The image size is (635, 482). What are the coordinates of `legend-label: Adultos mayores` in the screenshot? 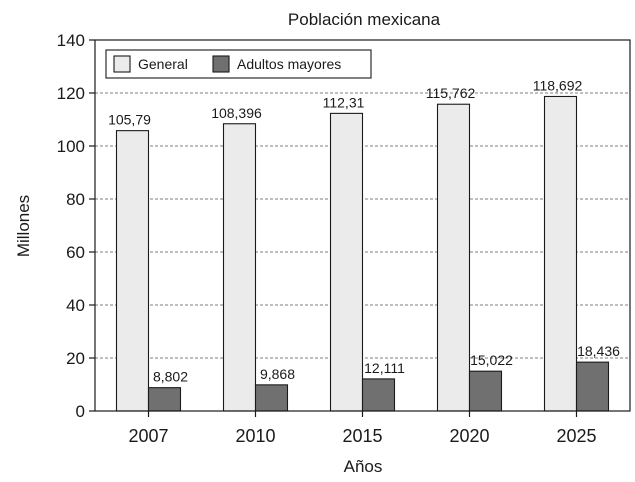 It's located at (289, 64).